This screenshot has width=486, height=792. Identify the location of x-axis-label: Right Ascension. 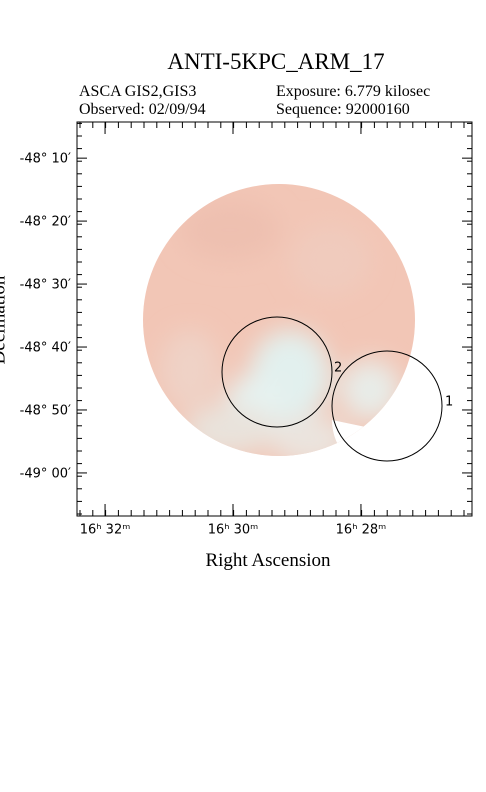
(268, 560).